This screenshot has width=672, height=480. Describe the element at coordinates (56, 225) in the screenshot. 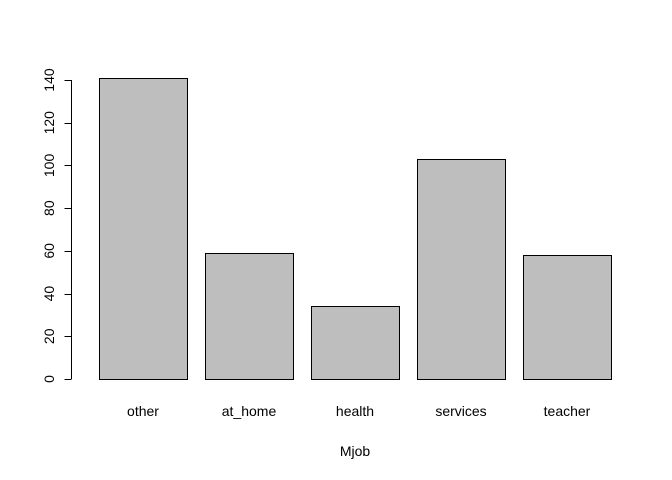

I see `y-axis: 0 20 40 60 80 100 120 140` at that location.